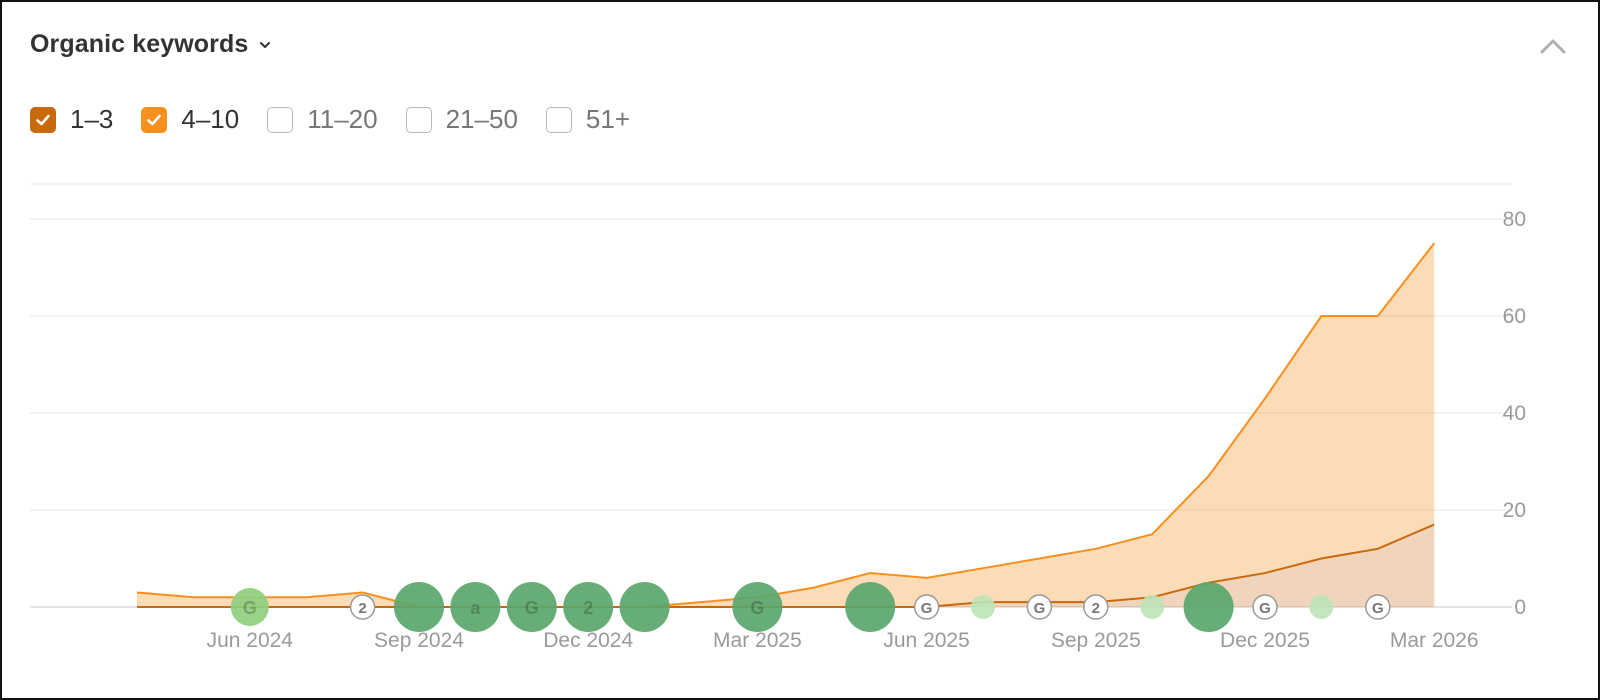 This screenshot has height=700, width=1600. Describe the element at coordinates (926, 640) in the screenshot. I see `x-tick-label: Jun 2025` at that location.